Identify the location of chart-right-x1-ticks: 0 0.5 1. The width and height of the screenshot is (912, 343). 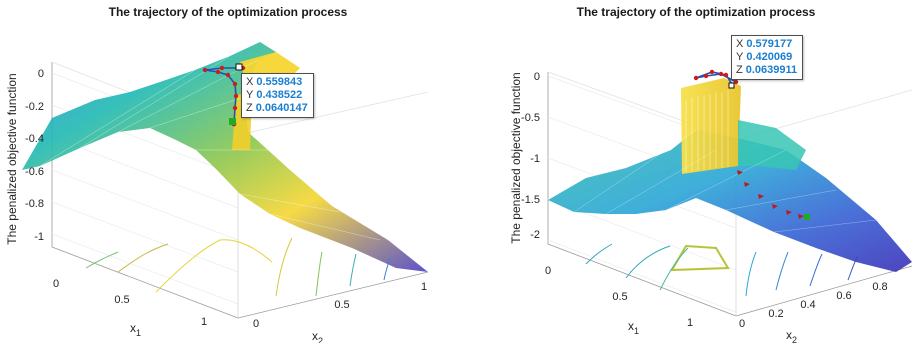
(619, 297).